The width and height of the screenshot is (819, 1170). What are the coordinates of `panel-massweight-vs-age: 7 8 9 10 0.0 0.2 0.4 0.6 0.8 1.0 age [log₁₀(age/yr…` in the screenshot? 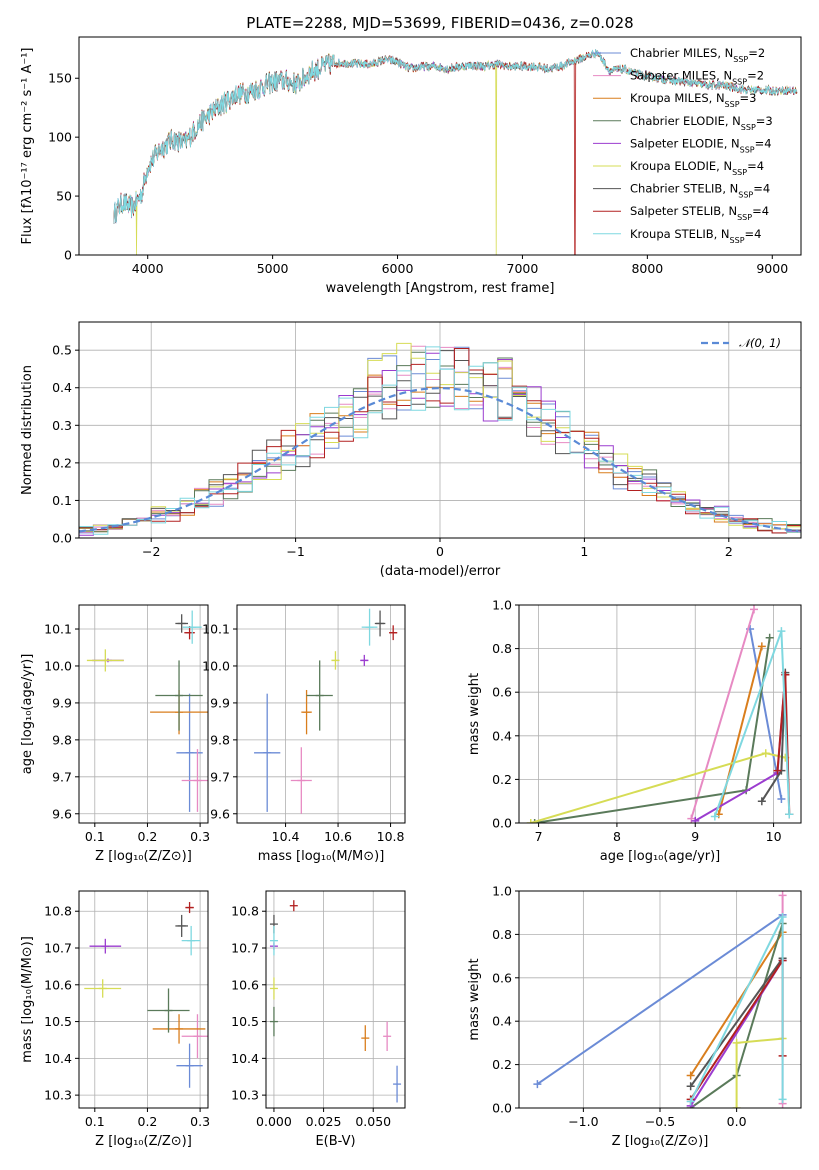 It's located at (634, 731).